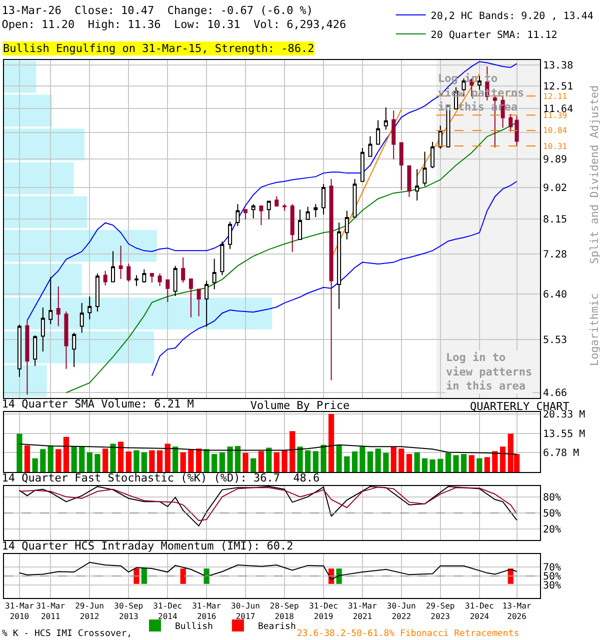  I want to click on y-tick-label: 9.02, so click(555, 188).